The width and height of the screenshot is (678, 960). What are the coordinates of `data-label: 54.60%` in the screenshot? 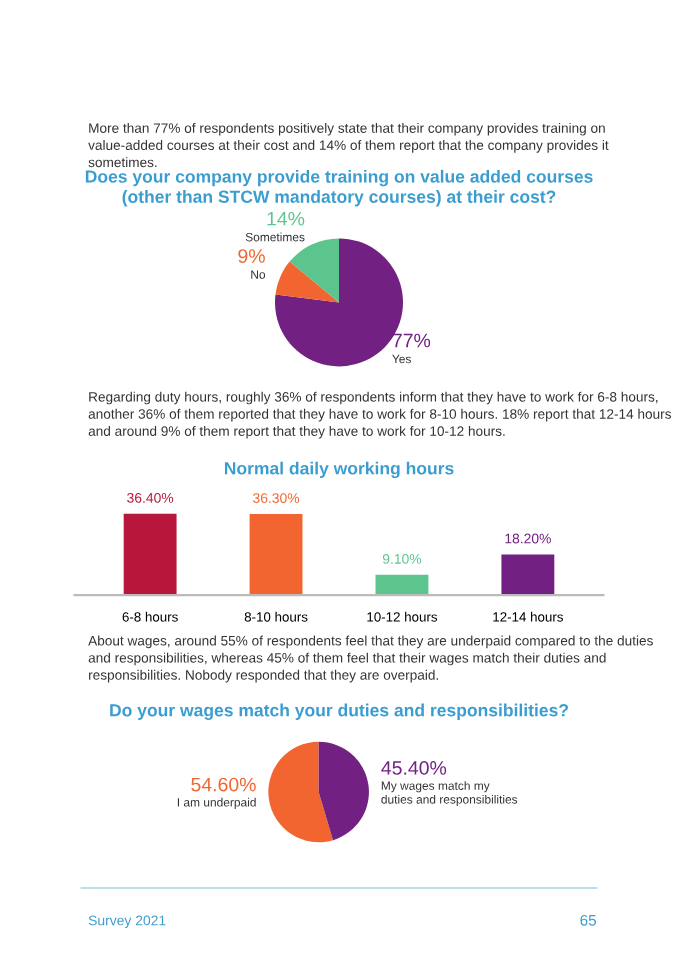 It's located at (223, 784).